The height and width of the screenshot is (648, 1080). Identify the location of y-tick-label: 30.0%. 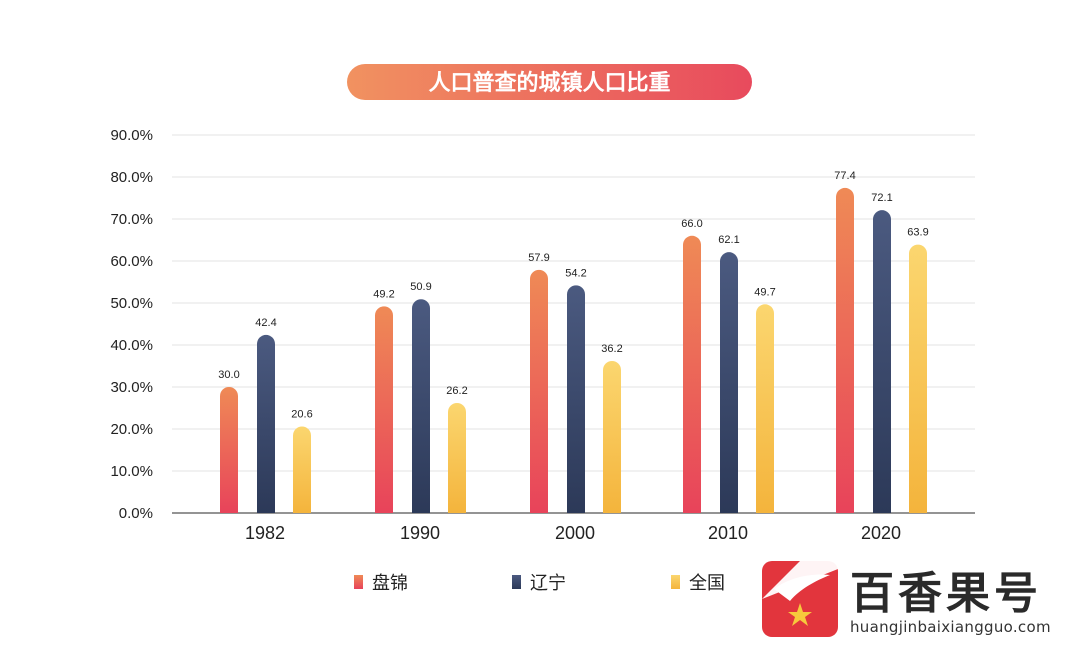
(131, 387).